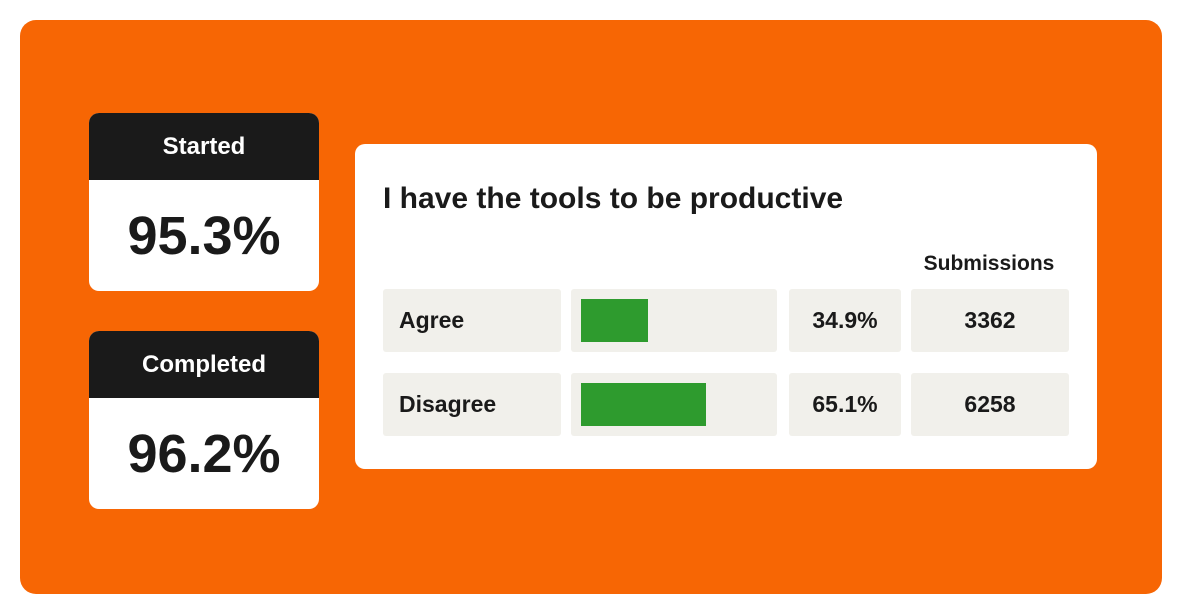 This screenshot has height=614, width=1182. What do you see at coordinates (472, 404) in the screenshot?
I see `answer-label: Disagree` at bounding box center [472, 404].